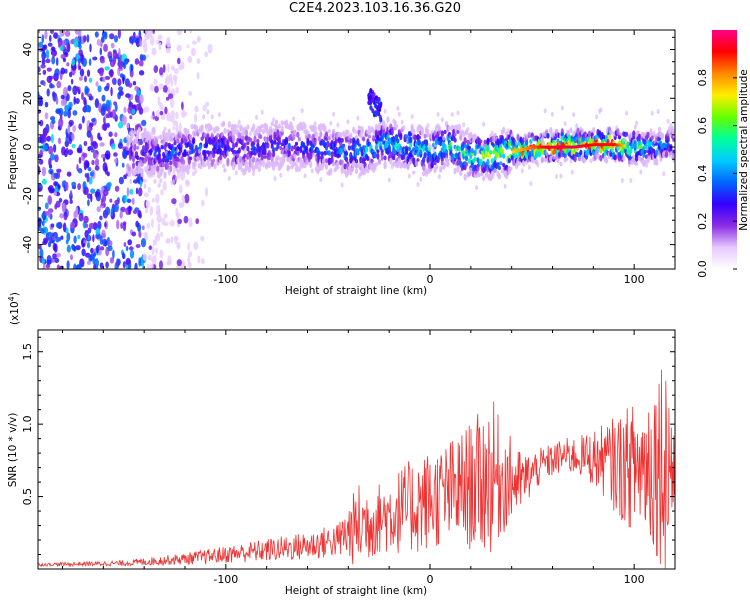 This screenshot has height=600, width=750. Describe the element at coordinates (430, 579) in the screenshot. I see `x-tick-label: 0` at that location.